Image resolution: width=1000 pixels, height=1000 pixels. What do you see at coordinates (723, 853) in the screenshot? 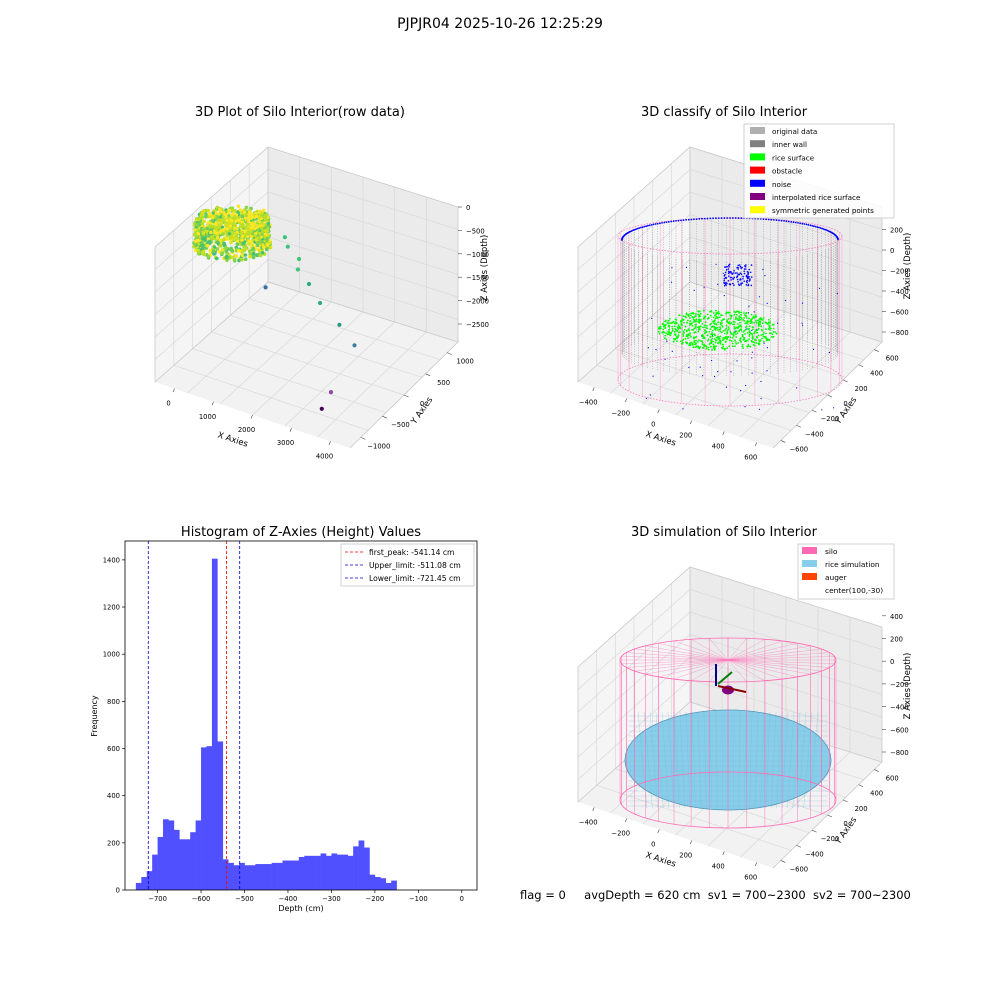
I see `p4-xtick-mark` at bounding box center [723, 853].